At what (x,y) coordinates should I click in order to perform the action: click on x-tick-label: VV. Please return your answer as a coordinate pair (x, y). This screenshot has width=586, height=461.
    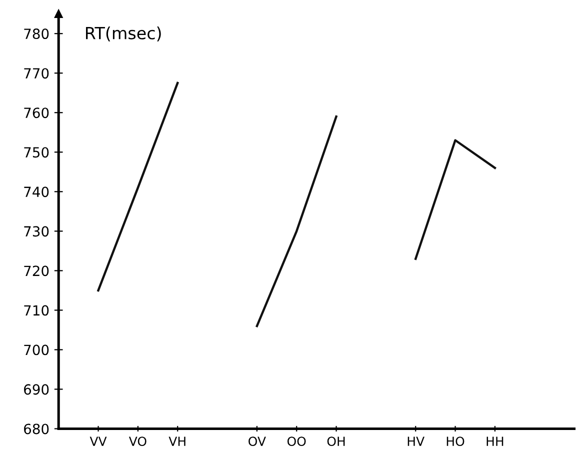
    Looking at the image, I should click on (98, 441).